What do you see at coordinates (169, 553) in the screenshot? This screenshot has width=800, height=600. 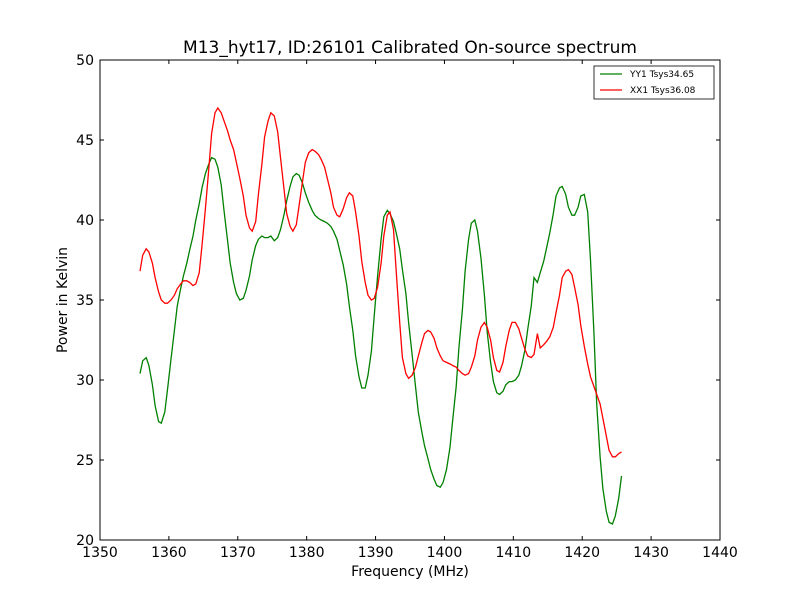 I see `x-tick-label-1: 1360` at bounding box center [169, 553].